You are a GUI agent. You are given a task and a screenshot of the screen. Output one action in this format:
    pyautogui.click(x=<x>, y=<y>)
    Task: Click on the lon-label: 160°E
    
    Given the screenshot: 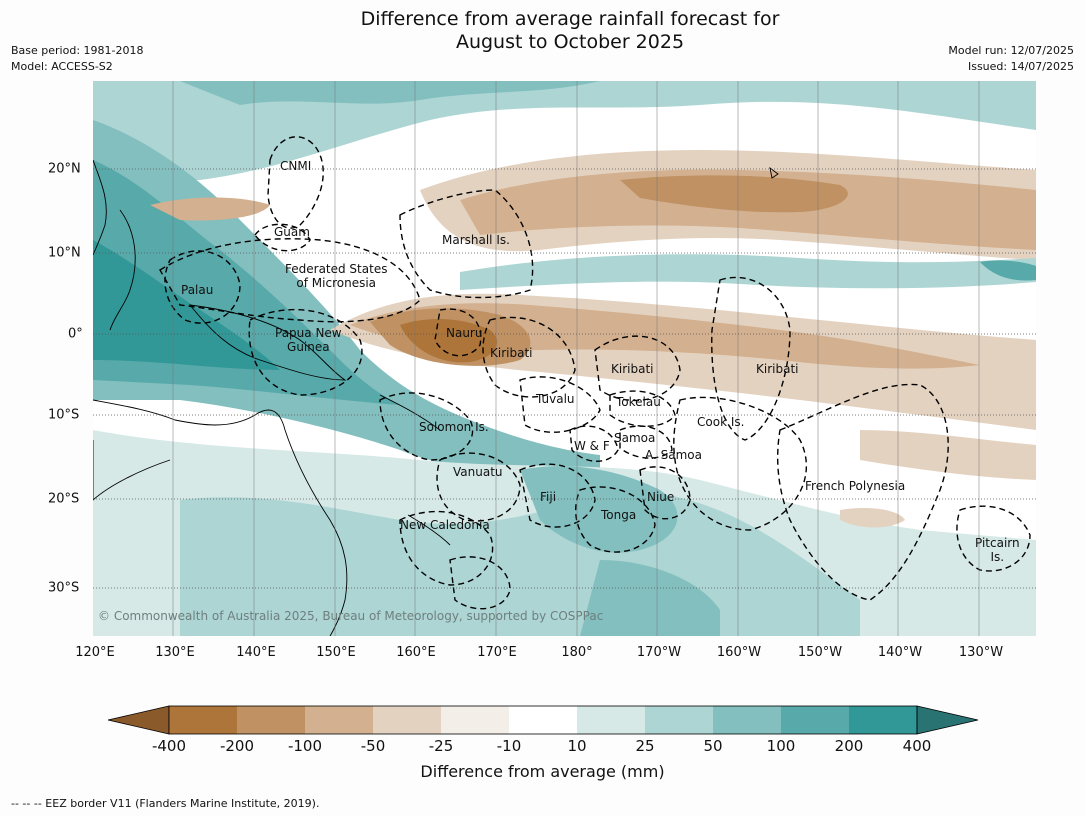 What is the action you would take?
    pyautogui.click(x=416, y=652)
    